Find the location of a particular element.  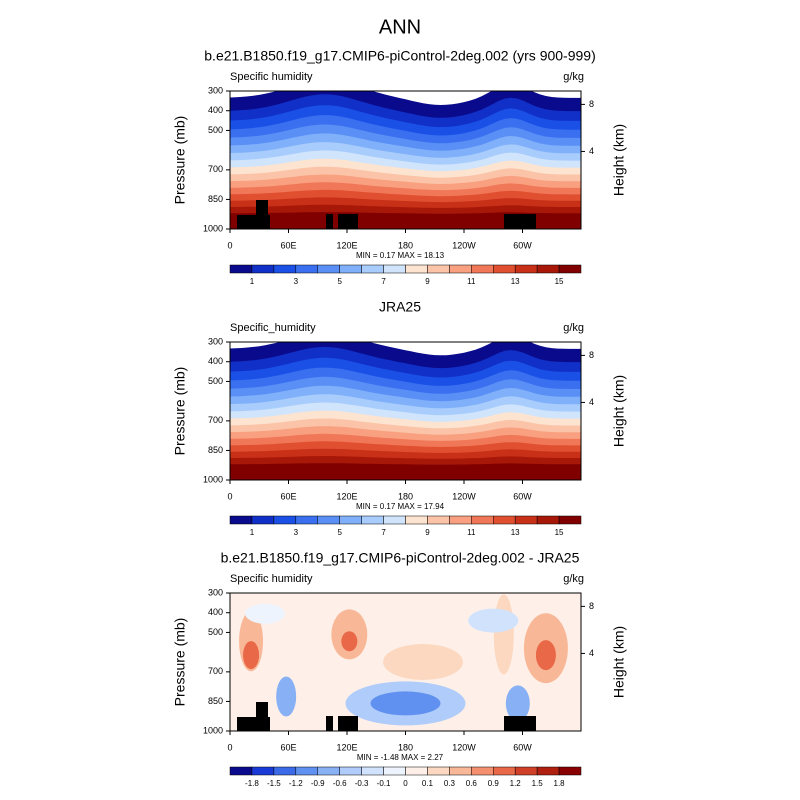

colorbar-label: -0.9 is located at coordinates (318, 783).